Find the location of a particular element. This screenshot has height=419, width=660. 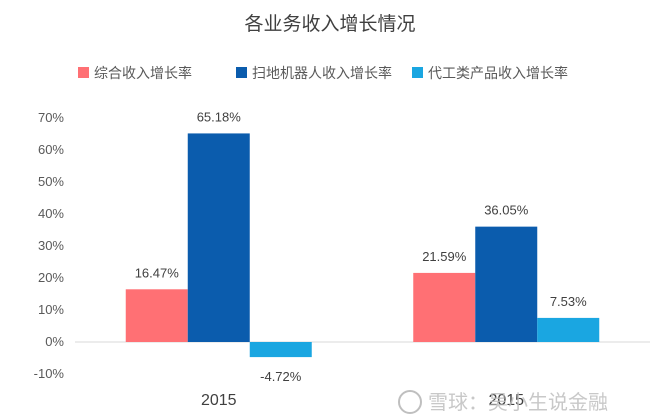

data-label: 65.18% is located at coordinates (219, 116).